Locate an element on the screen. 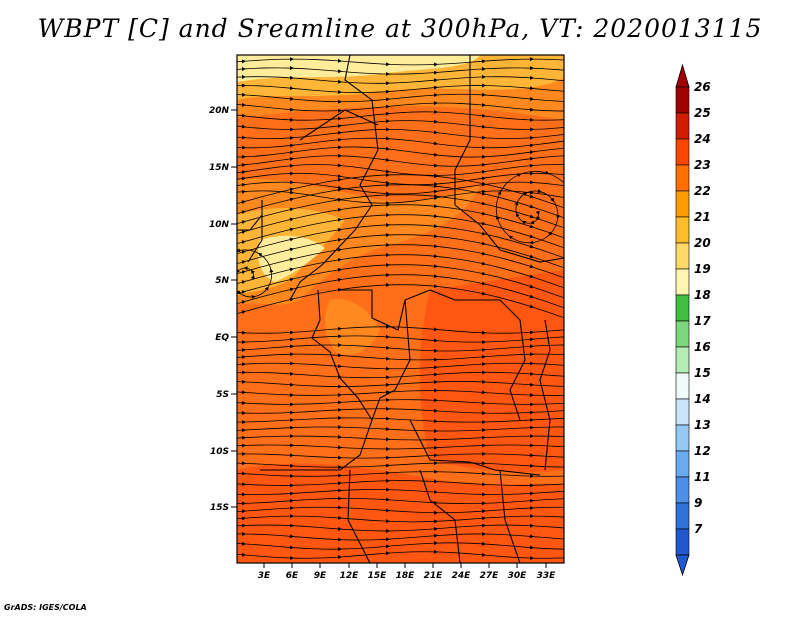 The height and width of the screenshot is (618, 800). colorbar-label: 11 is located at coordinates (702, 477).